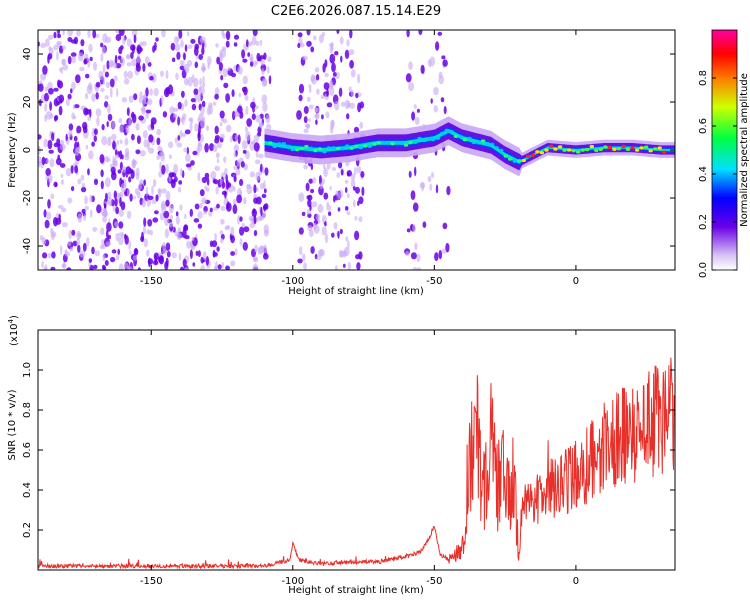  Describe the element at coordinates (469, 146) in the screenshot. I see `ridge-mid-band` at that location.